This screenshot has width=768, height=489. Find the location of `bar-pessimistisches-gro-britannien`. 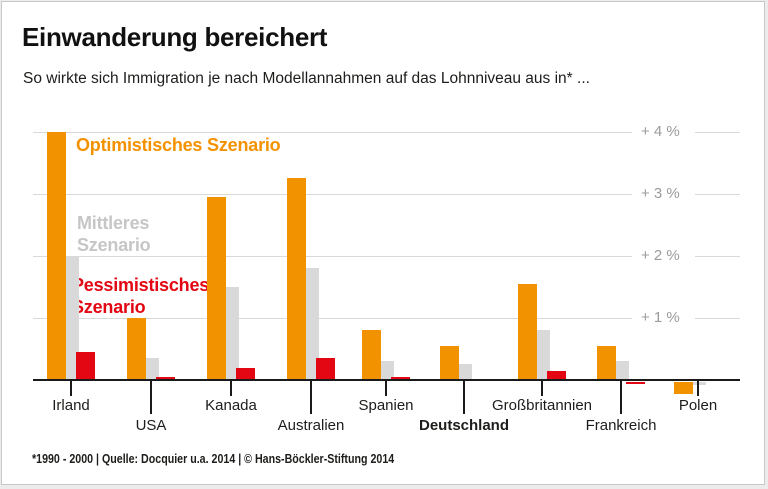

bar-pessimistisches-gro-britannien is located at coordinates (556, 375).